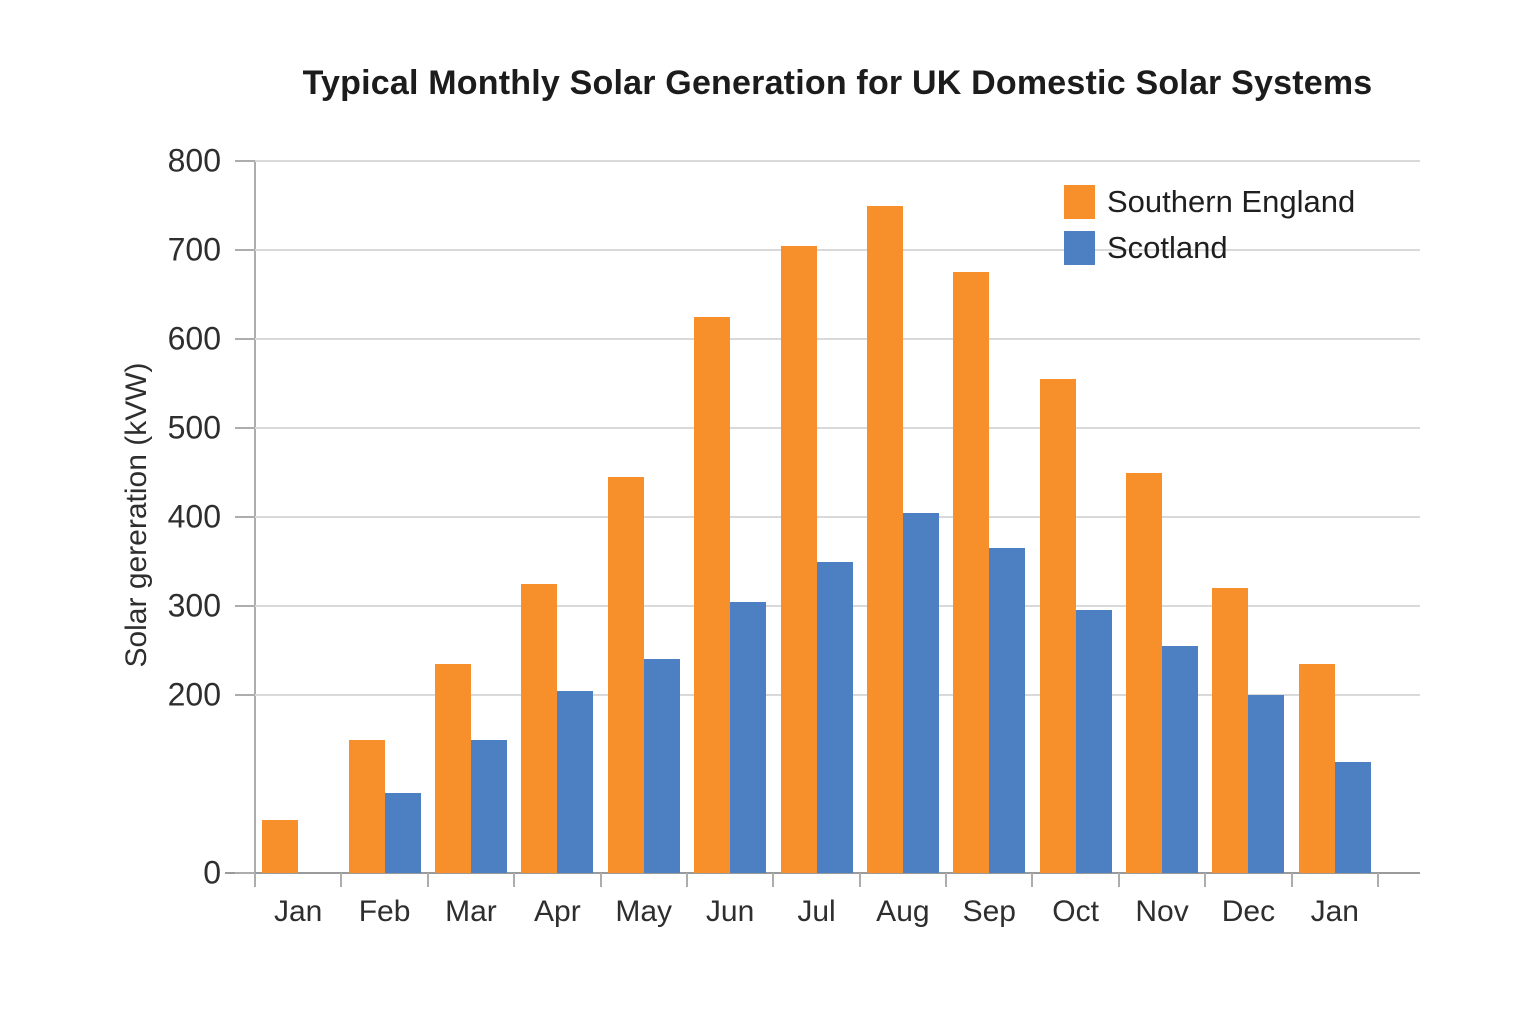 The image size is (1536, 1024). I want to click on y-tick-label-0: 0, so click(212, 872).